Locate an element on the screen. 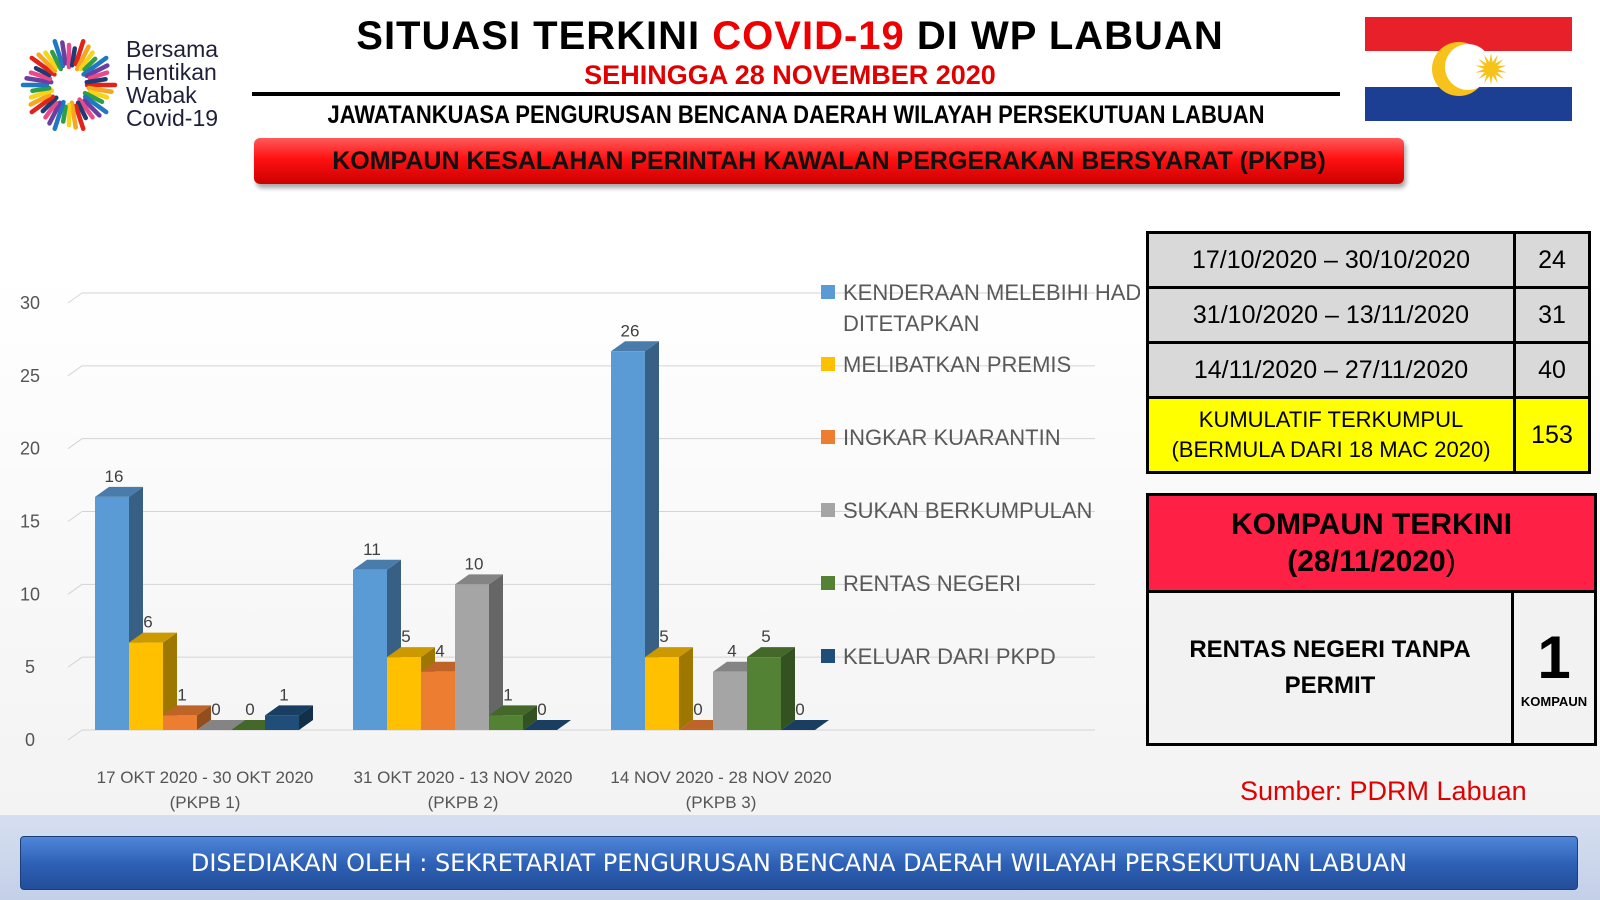 The image size is (1600, 900). y-tick-label: 5 is located at coordinates (30, 667).